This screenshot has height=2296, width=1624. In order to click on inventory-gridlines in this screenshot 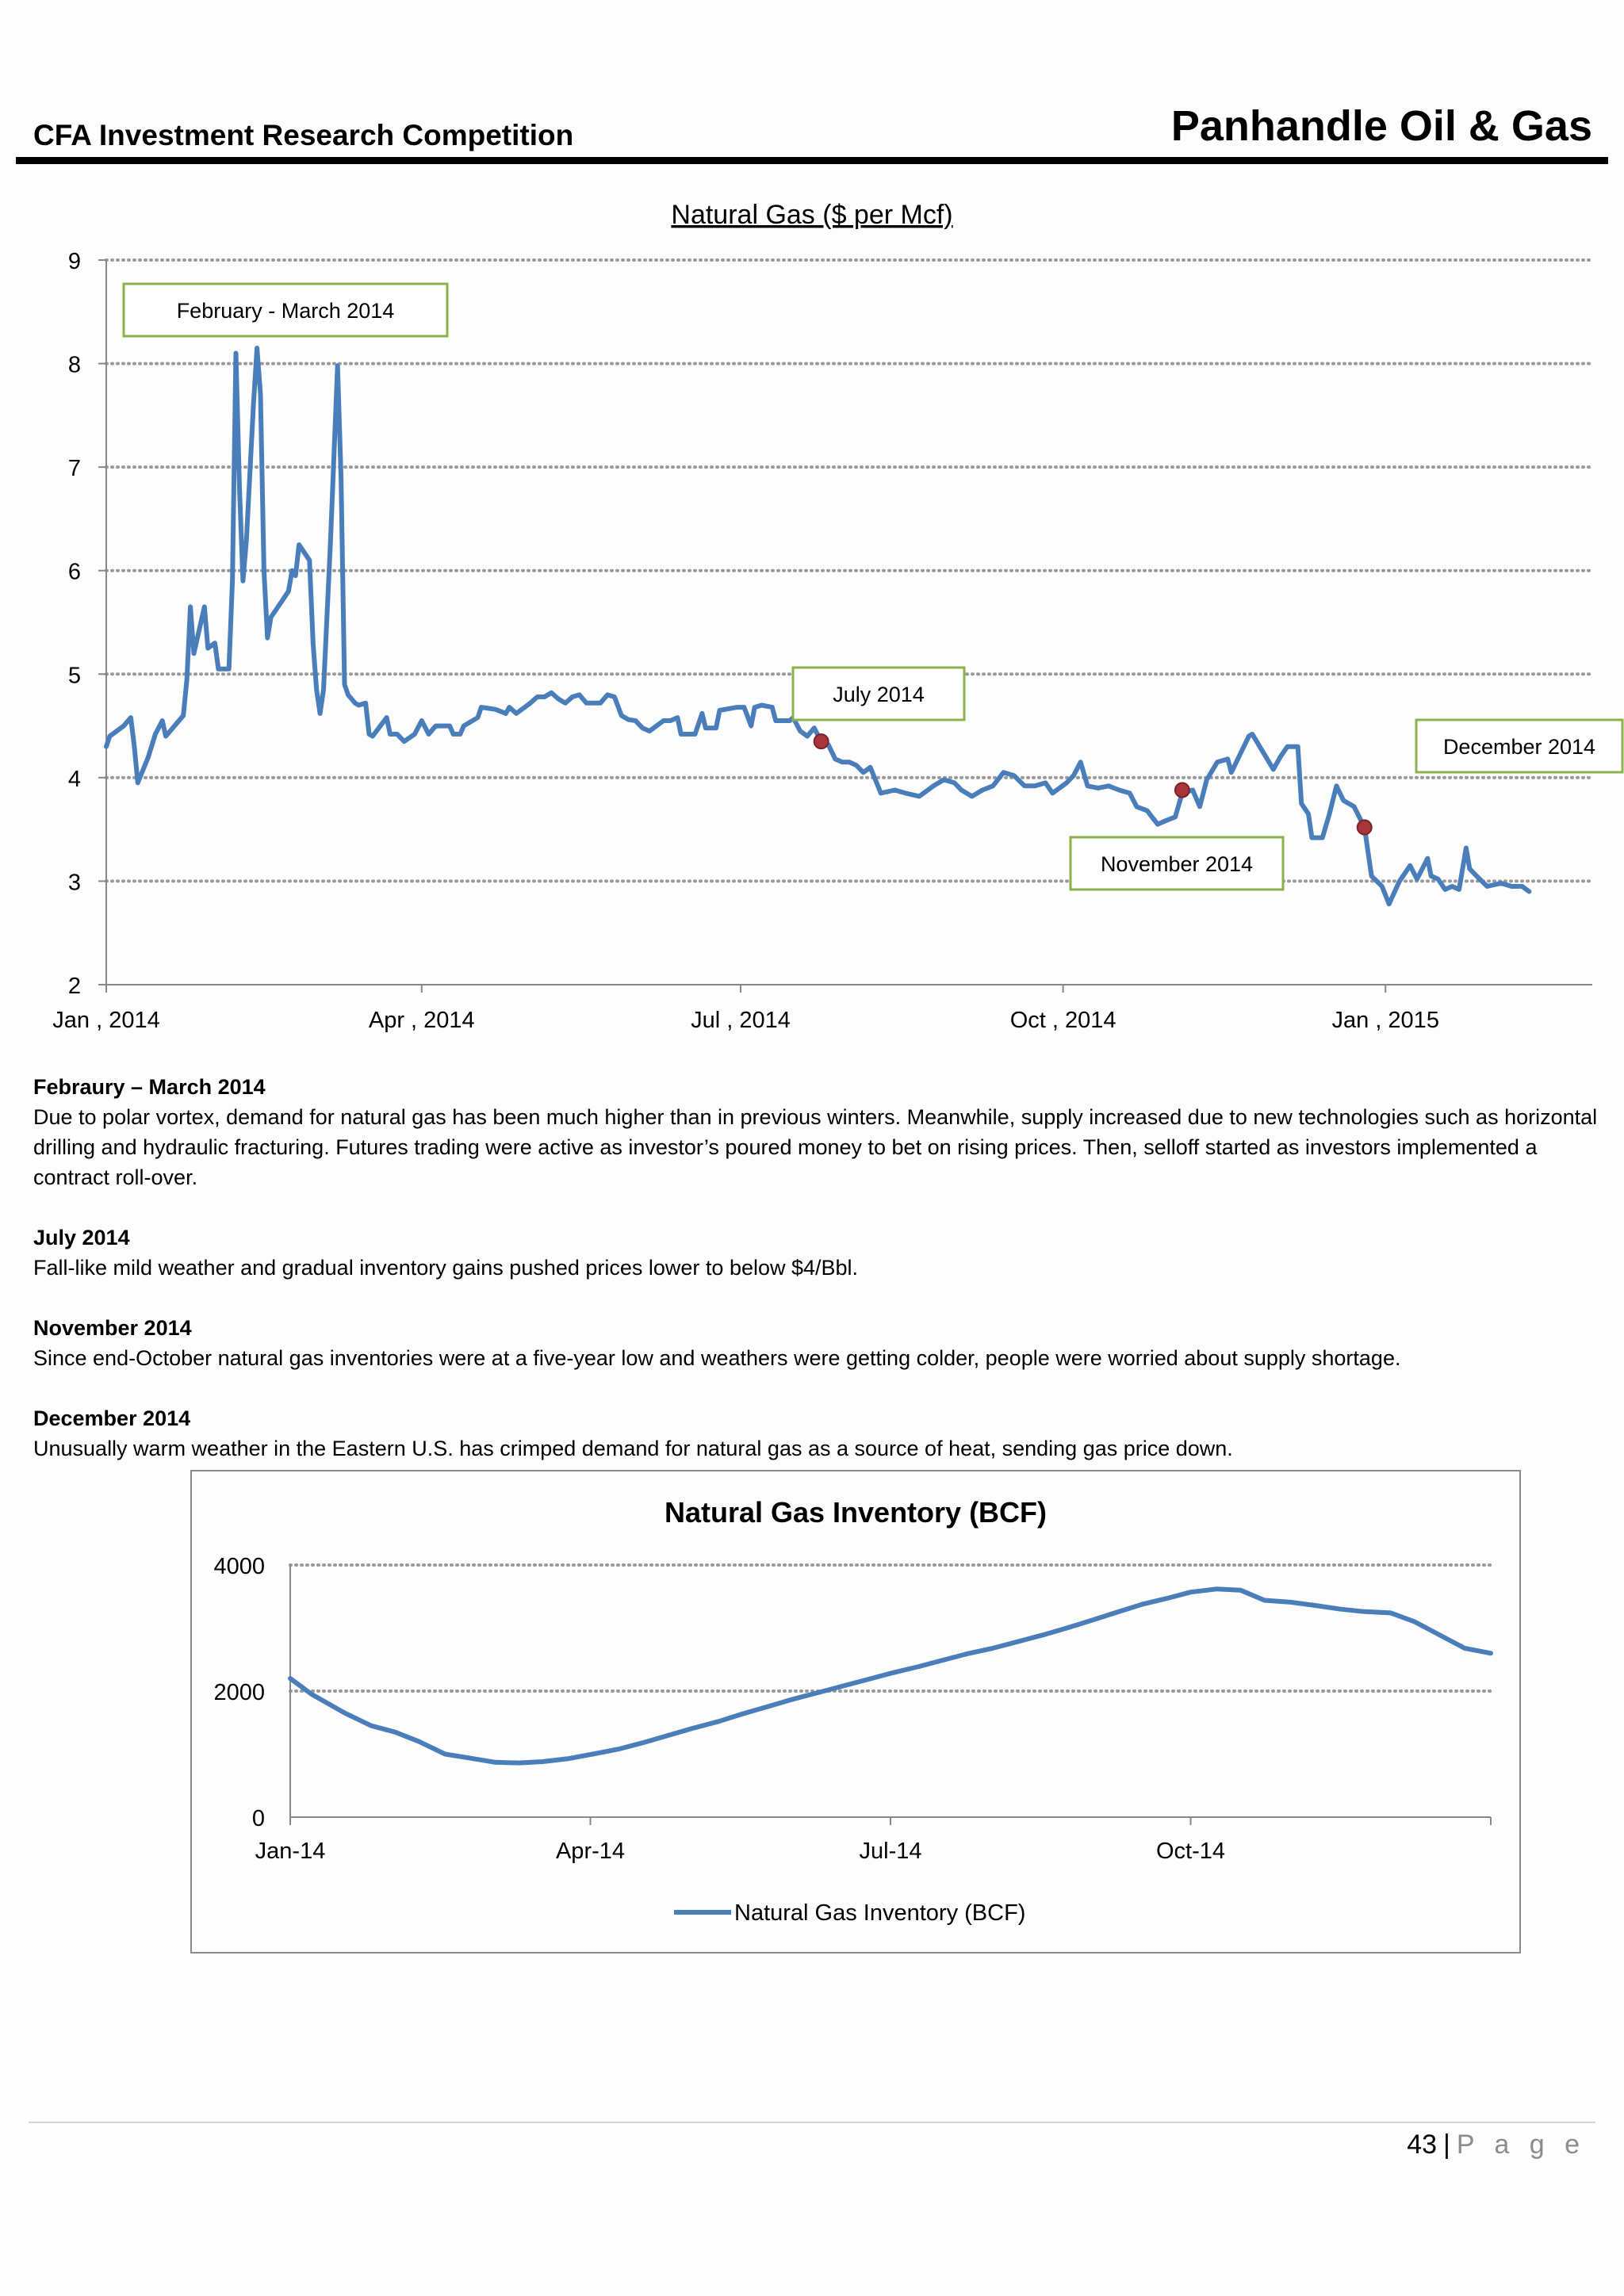, I will do `click(890, 1628)`.